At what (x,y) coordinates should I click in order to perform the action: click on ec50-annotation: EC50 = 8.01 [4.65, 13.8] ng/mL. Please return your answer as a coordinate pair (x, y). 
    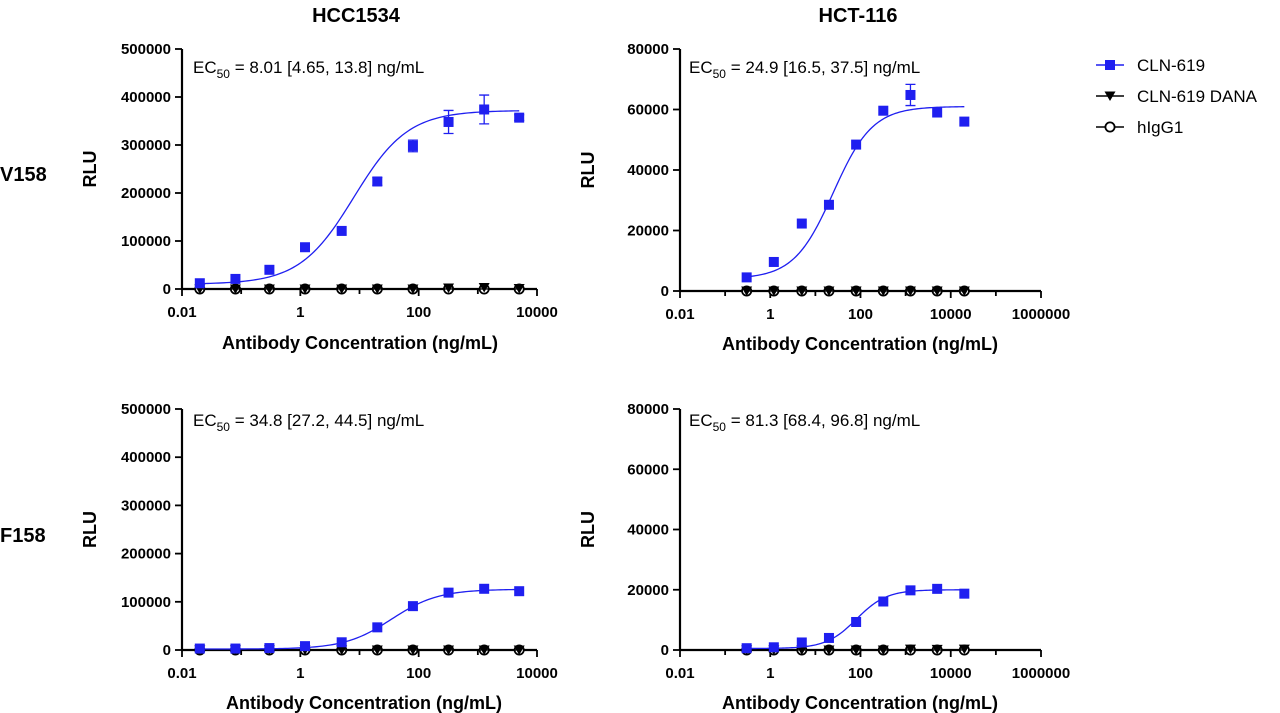
    Looking at the image, I should click on (308, 69).